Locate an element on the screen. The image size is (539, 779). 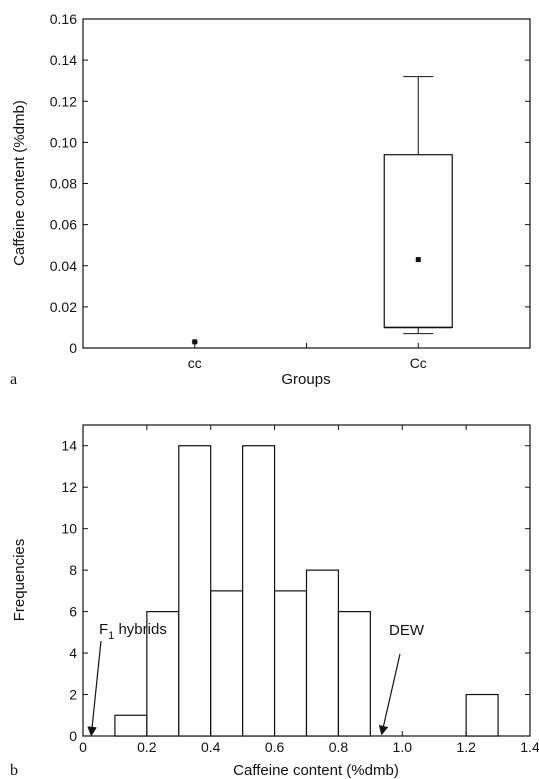
panel-a-y-tick-label: 0.12 is located at coordinates (63, 101).